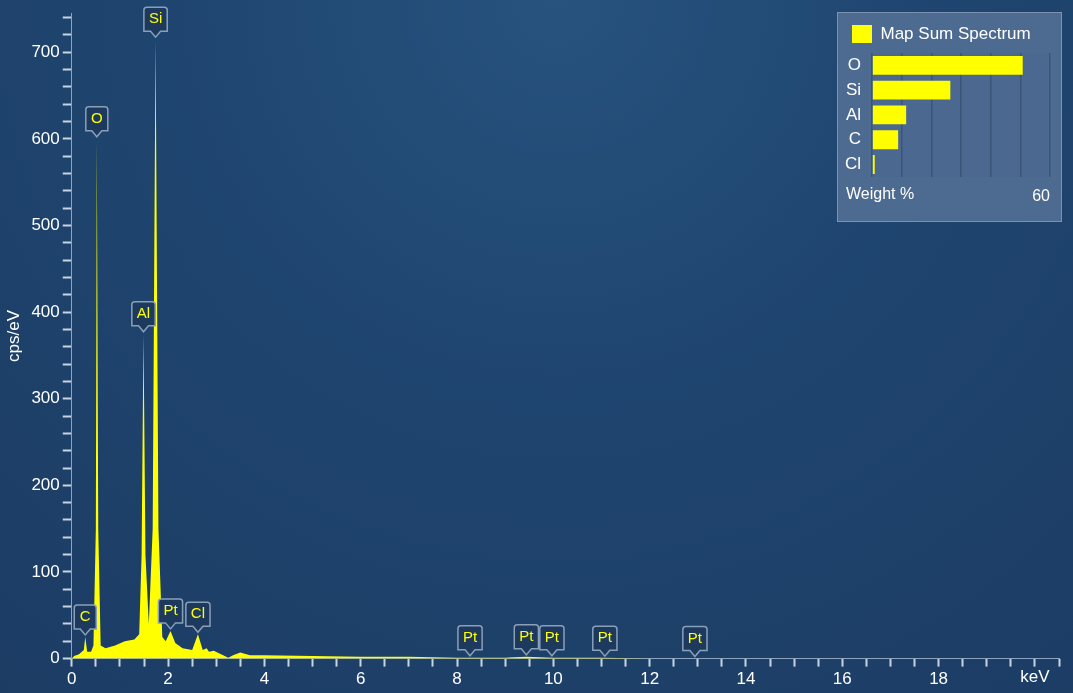  What do you see at coordinates (72, 679) in the screenshot?
I see `x-tick-label: 0` at bounding box center [72, 679].